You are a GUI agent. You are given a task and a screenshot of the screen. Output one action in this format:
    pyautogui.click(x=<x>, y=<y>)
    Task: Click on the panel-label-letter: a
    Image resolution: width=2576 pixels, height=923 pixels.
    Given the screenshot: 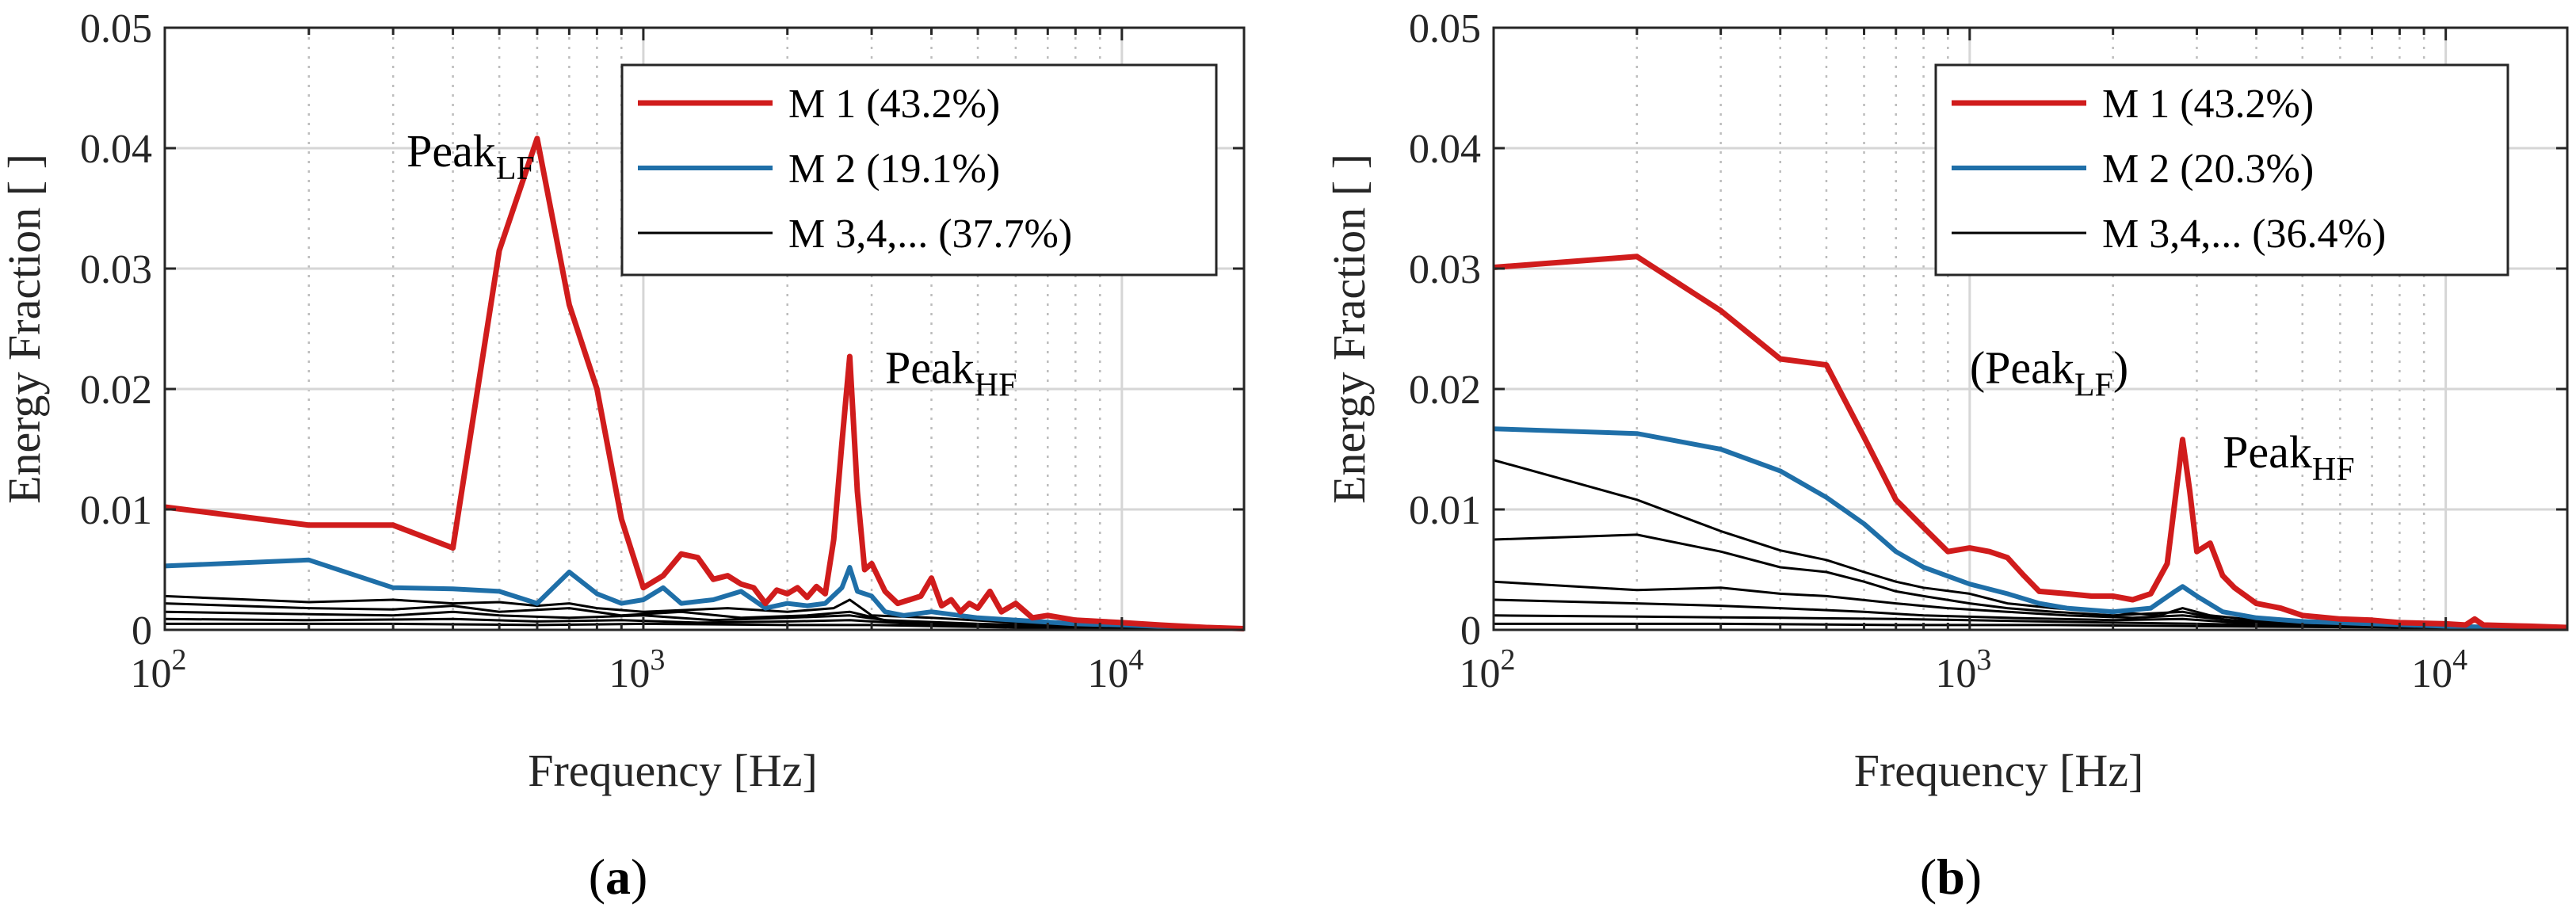 What is the action you would take?
    pyautogui.click(x=618, y=877)
    